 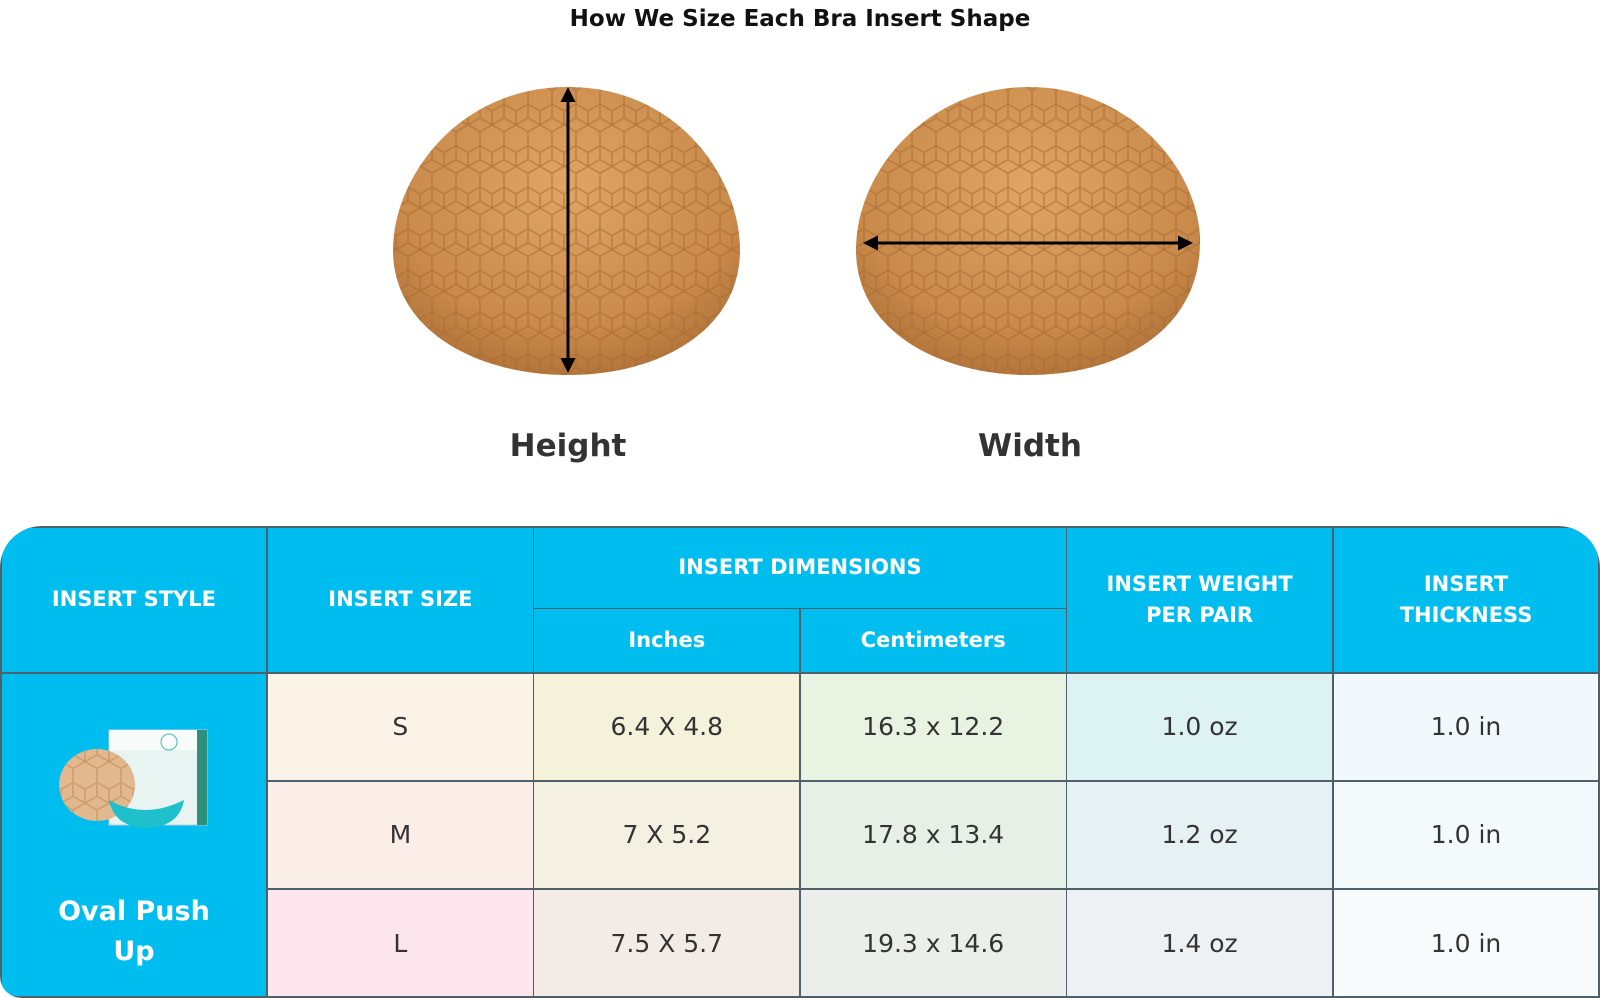 I want to click on table-cell: L, so click(x=400, y=943).